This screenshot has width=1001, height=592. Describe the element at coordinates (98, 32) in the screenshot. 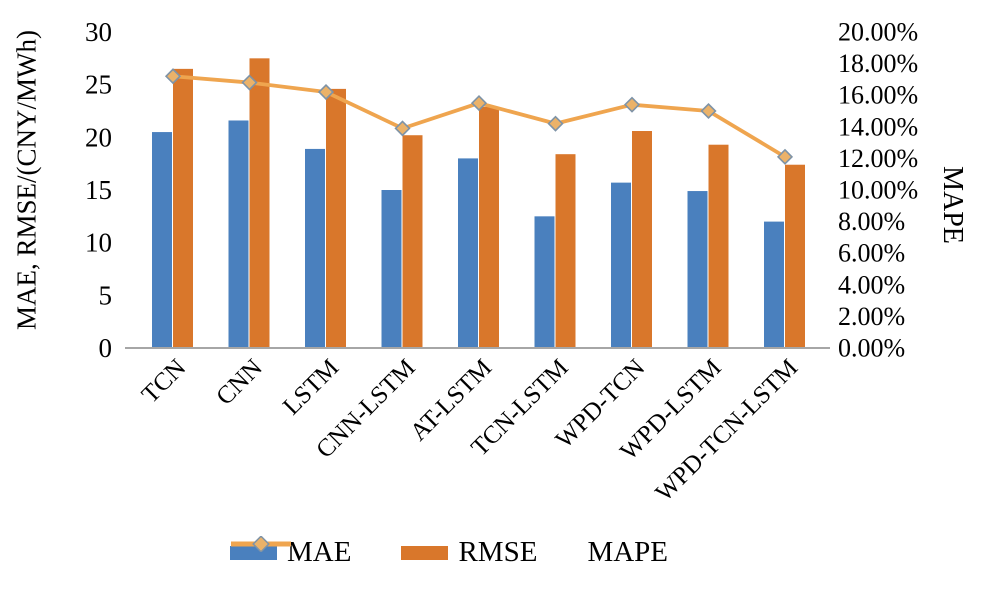

I see `left-axis-tick: 30` at that location.